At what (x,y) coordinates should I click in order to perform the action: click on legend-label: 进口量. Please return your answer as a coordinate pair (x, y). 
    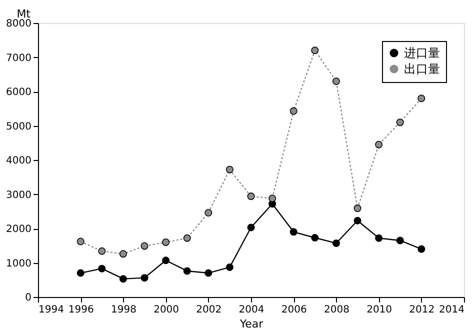
    Looking at the image, I should click on (422, 53).